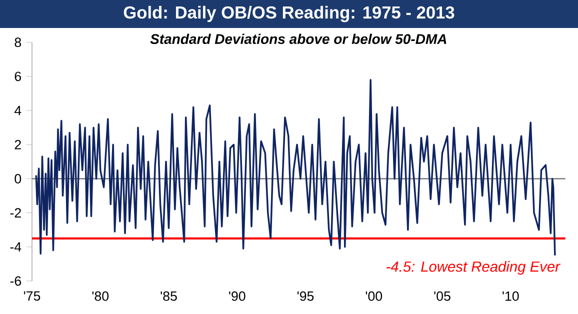  Describe the element at coordinates (442, 296) in the screenshot. I see `x-tick-label: '05` at that location.